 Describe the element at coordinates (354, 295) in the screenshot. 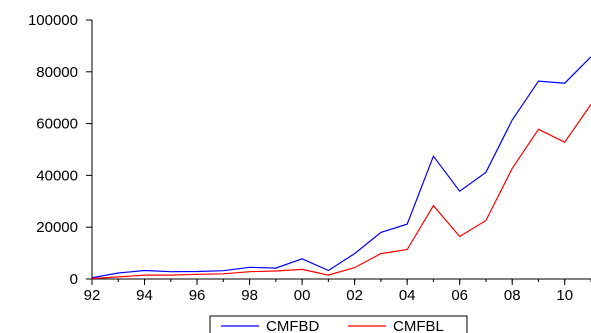

I see `x-tick-label: 02` at that location.